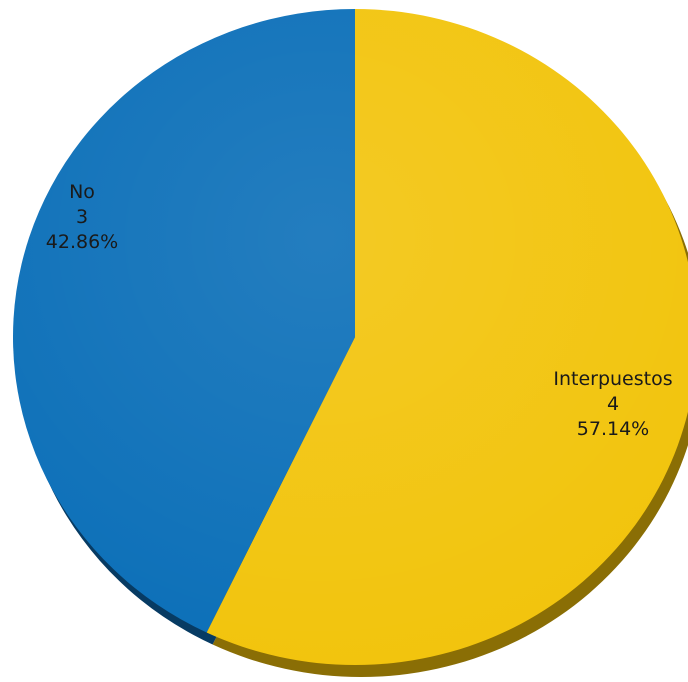 The image size is (688, 682). I want to click on data-label-no: No 3 42.86%, so click(82, 217).